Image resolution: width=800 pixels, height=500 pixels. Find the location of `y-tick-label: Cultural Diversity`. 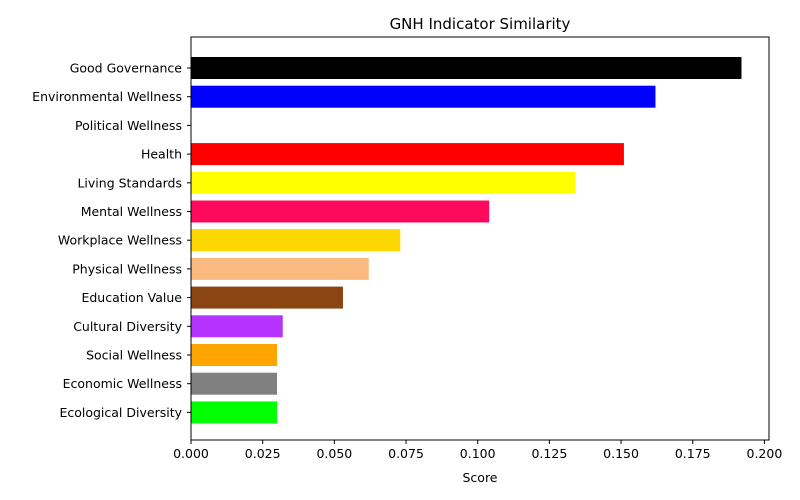

y-tick-label: Cultural Diversity is located at coordinates (127, 326).